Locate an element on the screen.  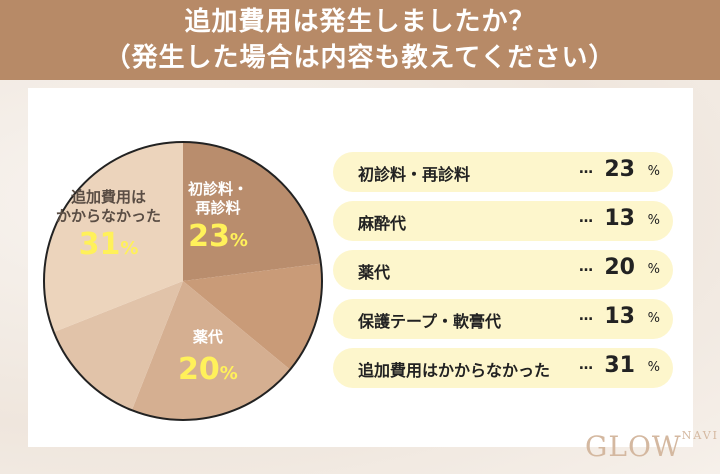
pie-label-initial-fee: 初診料・ 再診料 23% is located at coordinates (218, 217).